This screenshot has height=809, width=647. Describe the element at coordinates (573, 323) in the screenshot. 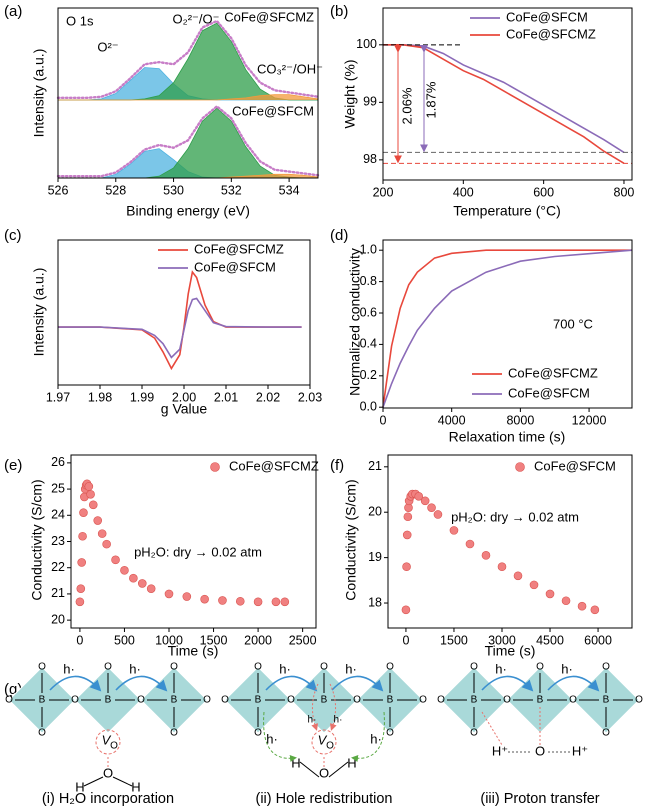

I see `annotation: 700 °C` at that location.